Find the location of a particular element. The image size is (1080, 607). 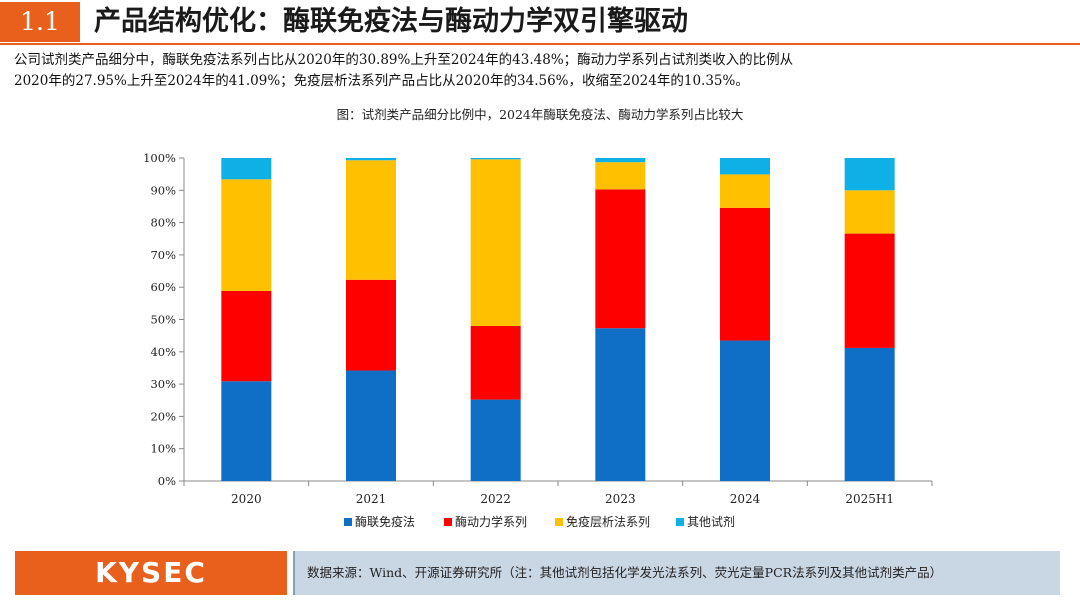

x-tick-label: 2021 is located at coordinates (371, 499).